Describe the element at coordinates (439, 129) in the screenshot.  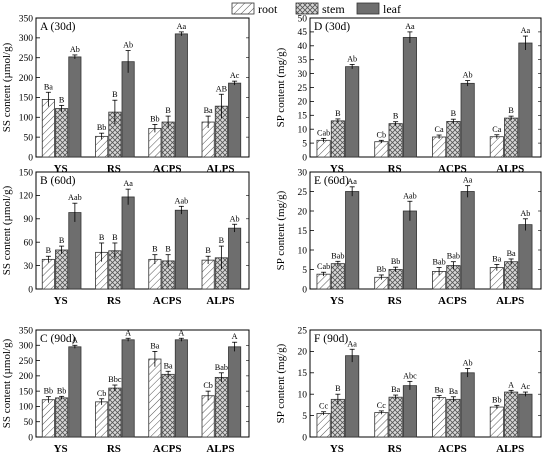
I see `significance-label: Ca` at that location.